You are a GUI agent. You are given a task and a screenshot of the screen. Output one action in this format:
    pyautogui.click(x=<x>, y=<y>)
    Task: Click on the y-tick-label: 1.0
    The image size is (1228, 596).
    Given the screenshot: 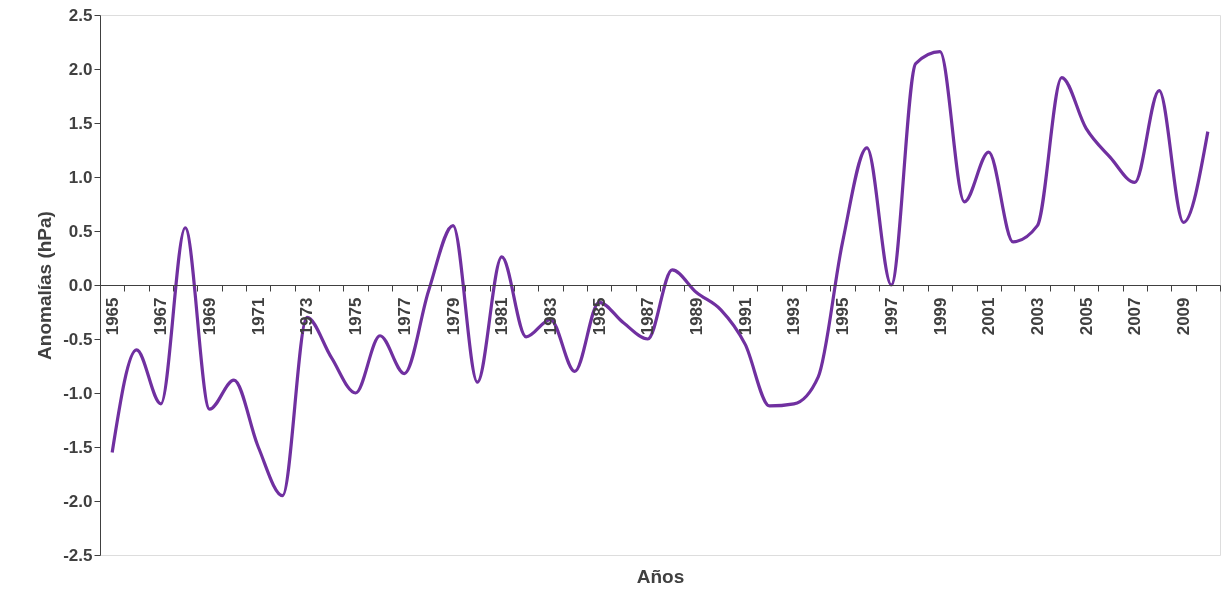 What is the action you would take?
    pyautogui.click(x=80, y=177)
    